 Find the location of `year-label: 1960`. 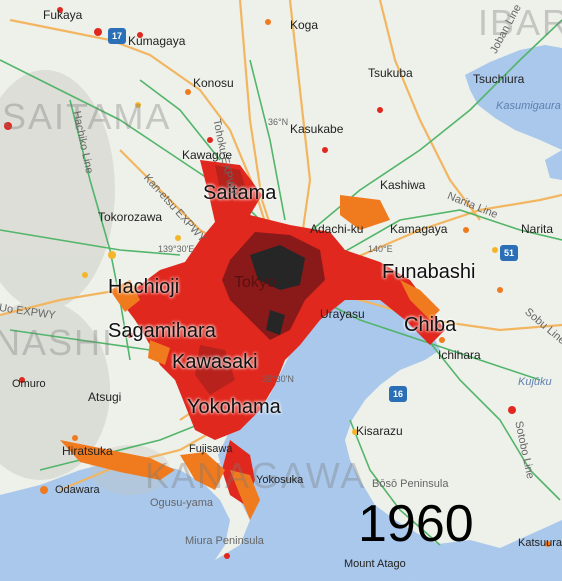

year-label: 1960 is located at coordinates (416, 524).